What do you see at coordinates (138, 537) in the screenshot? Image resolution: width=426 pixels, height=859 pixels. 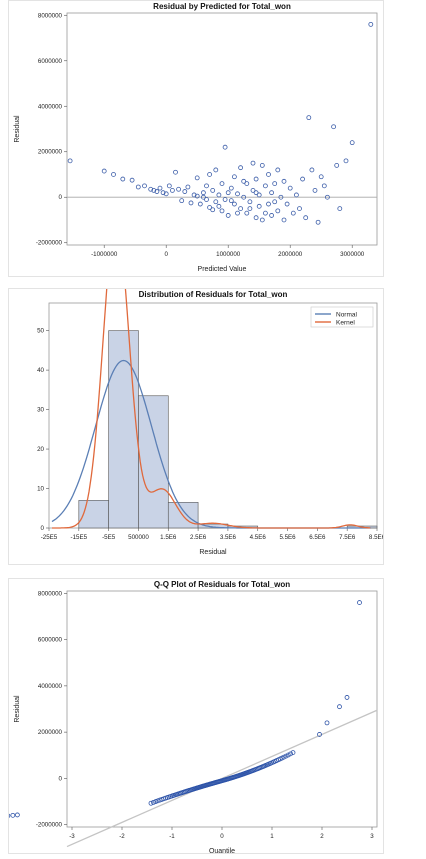 I see `x-tick-label: 500000` at bounding box center [138, 537].